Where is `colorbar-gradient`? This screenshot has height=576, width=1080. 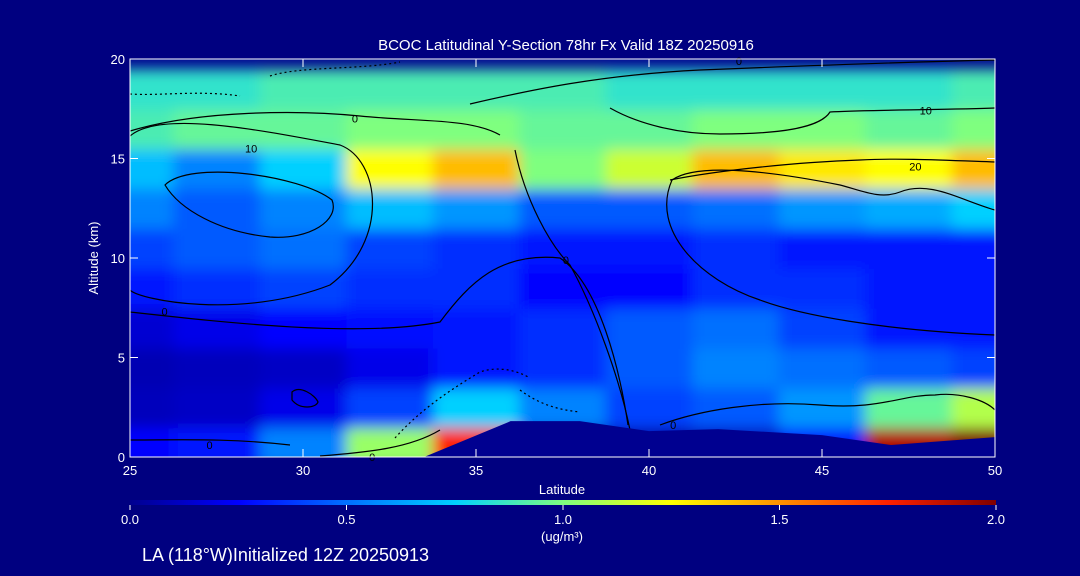
colorbar-gradient is located at coordinates (563, 502).